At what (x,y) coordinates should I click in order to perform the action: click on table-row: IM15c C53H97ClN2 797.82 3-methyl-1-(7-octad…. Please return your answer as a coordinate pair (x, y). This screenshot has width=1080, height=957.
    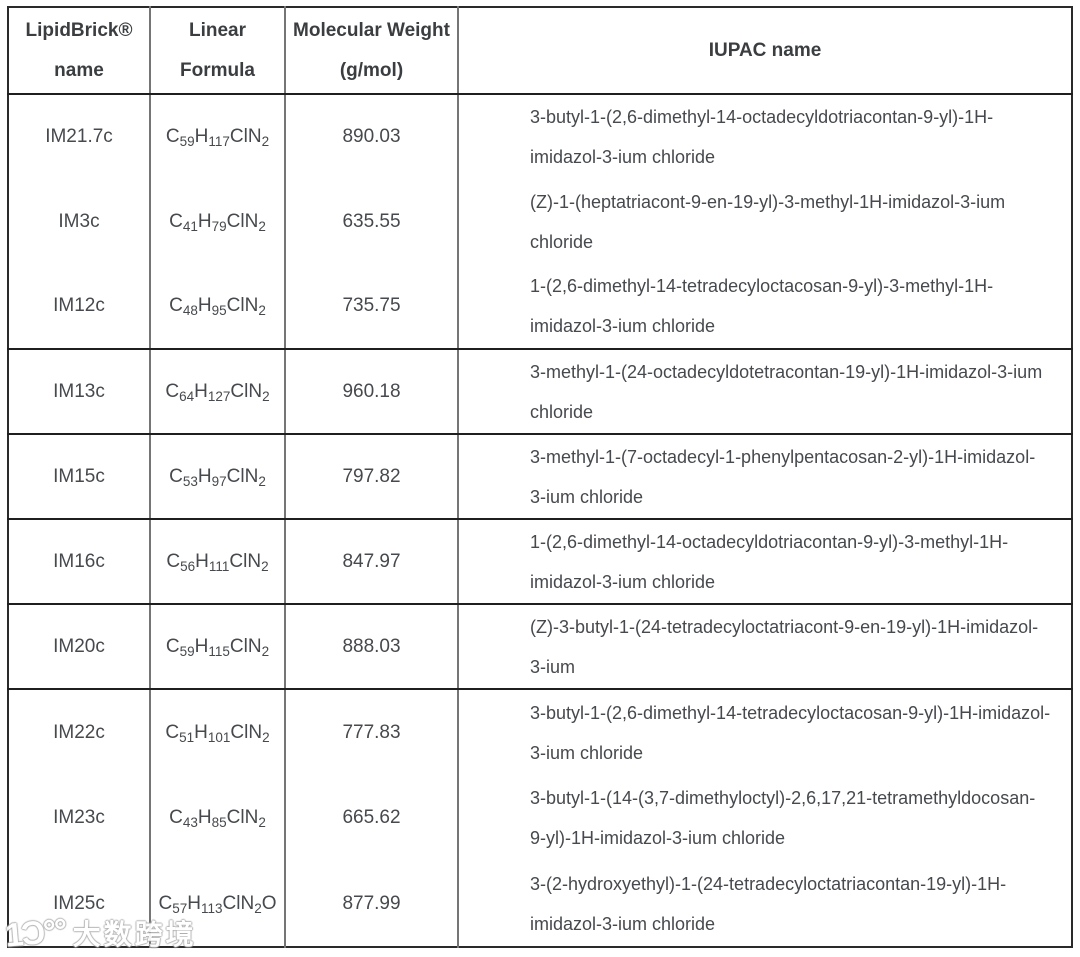
    Looking at the image, I should click on (540, 477).